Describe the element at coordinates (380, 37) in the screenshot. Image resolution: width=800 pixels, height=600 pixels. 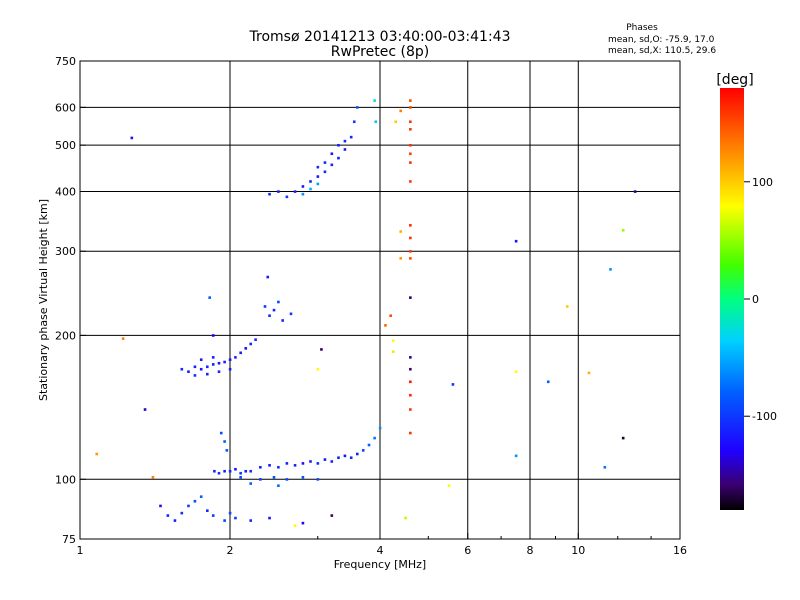
I see `chart-title: Tromsø 20141213 03:40:00-03:41:43` at that location.